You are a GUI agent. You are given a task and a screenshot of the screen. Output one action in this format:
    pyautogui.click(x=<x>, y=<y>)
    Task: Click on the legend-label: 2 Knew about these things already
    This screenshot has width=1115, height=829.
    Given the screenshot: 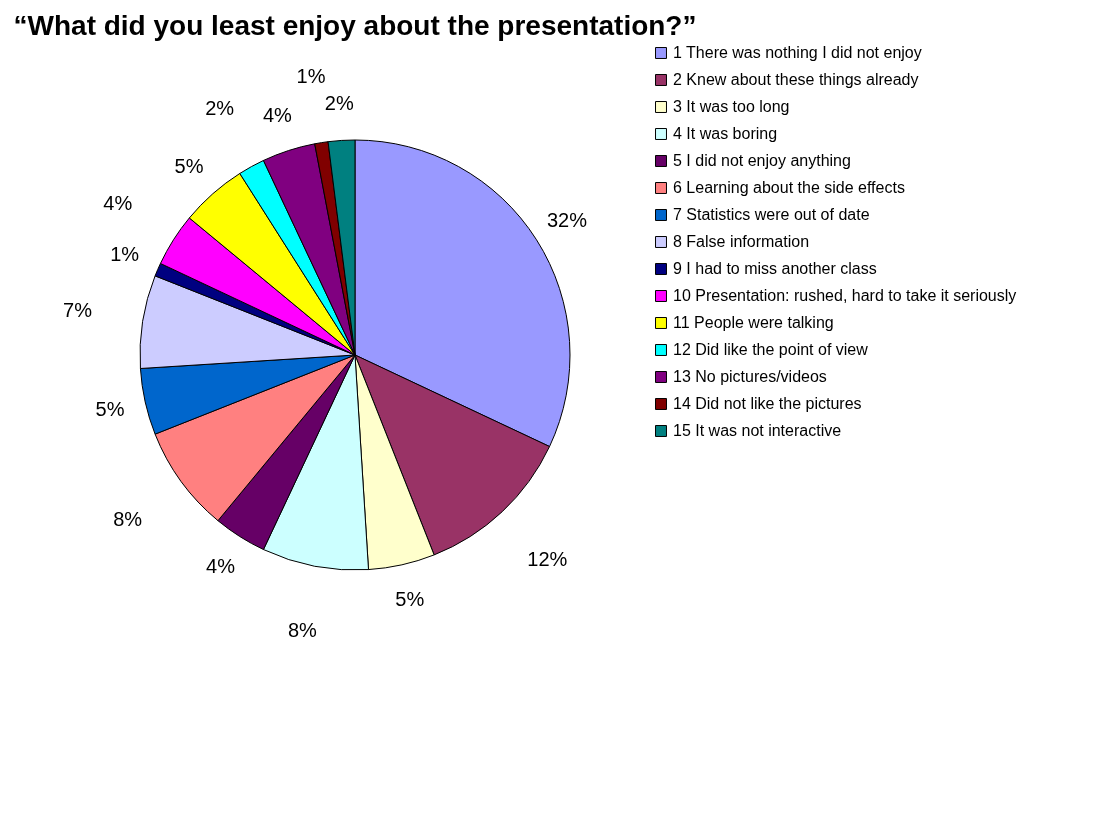 What is the action you would take?
    pyautogui.click(x=796, y=79)
    